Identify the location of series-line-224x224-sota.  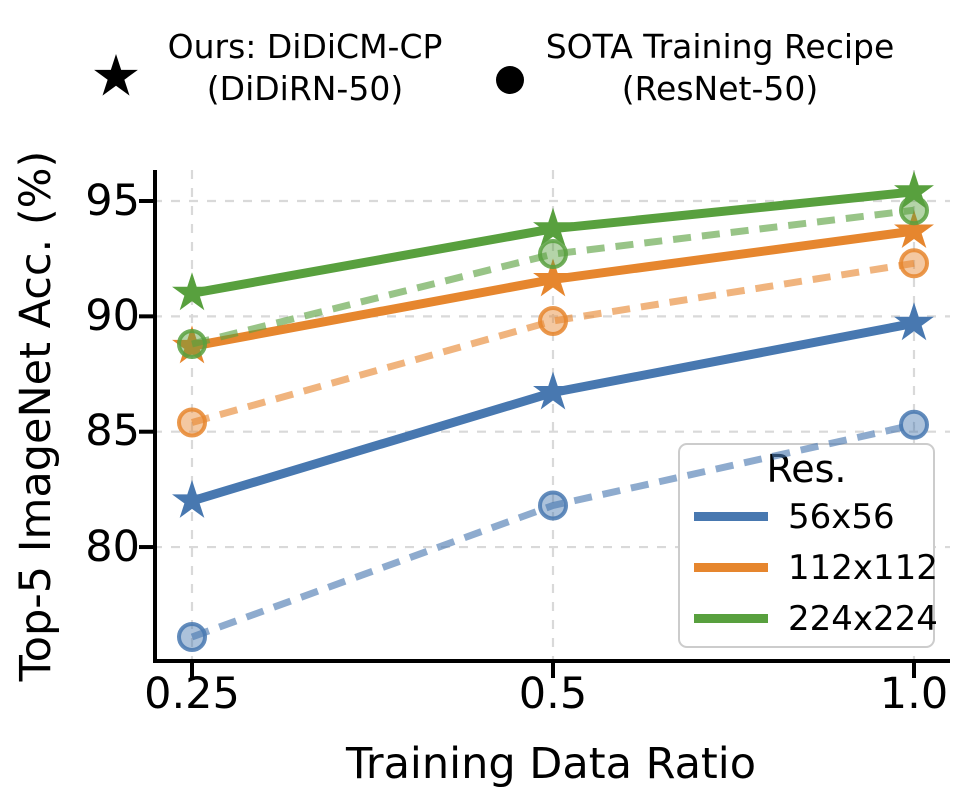
(553, 277).